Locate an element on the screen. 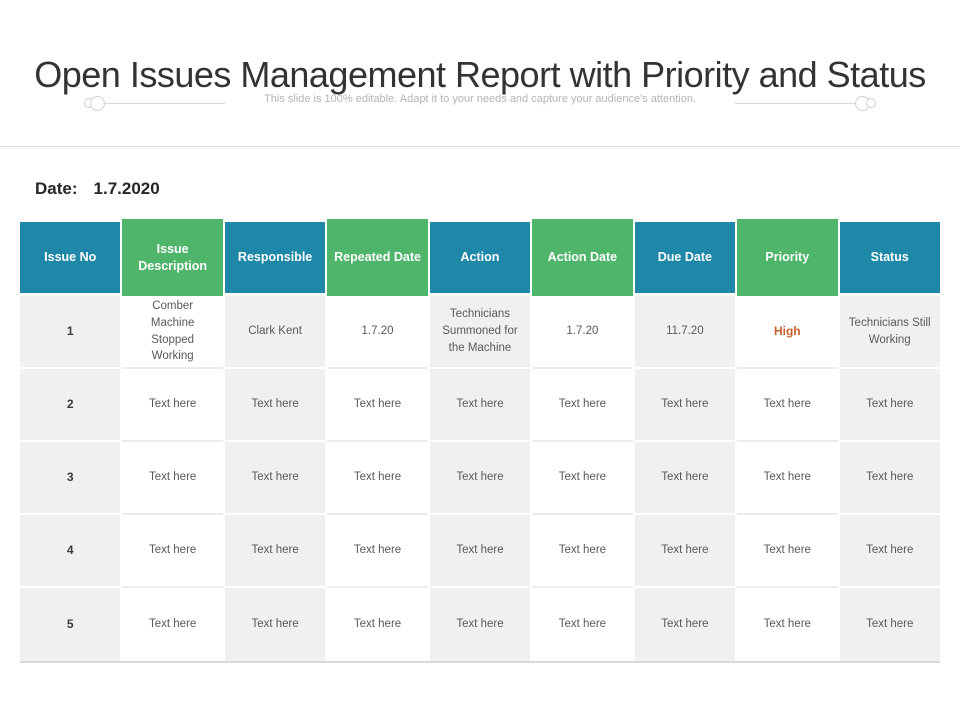 This screenshot has height=720, width=960. table-cell: 2 is located at coordinates (70, 405).